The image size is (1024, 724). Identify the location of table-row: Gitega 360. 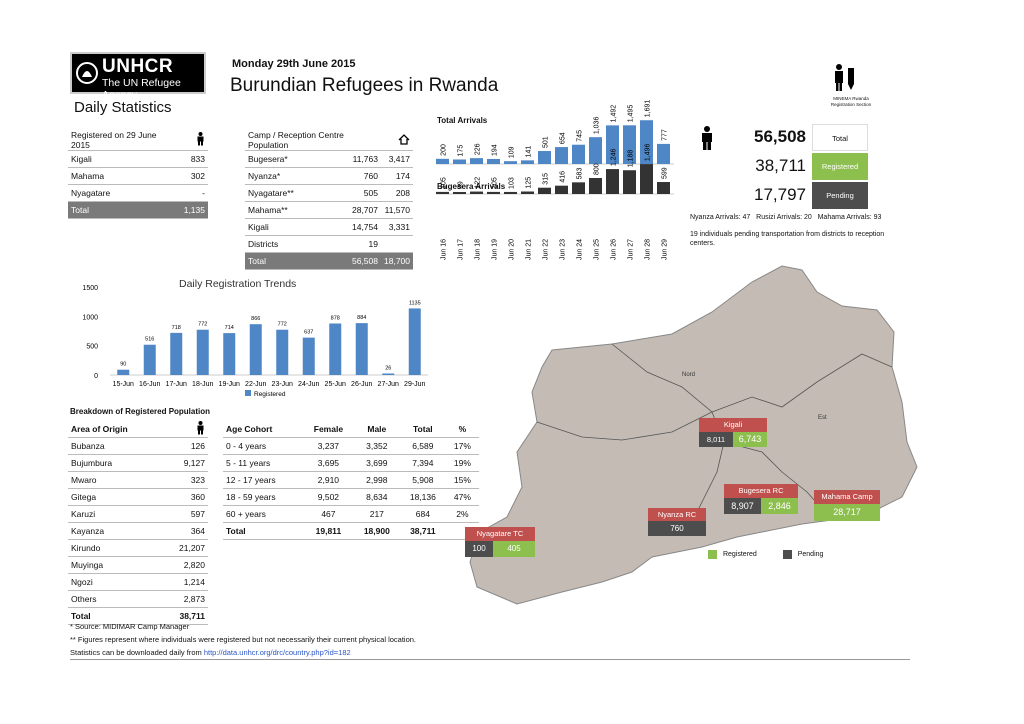
(138, 497).